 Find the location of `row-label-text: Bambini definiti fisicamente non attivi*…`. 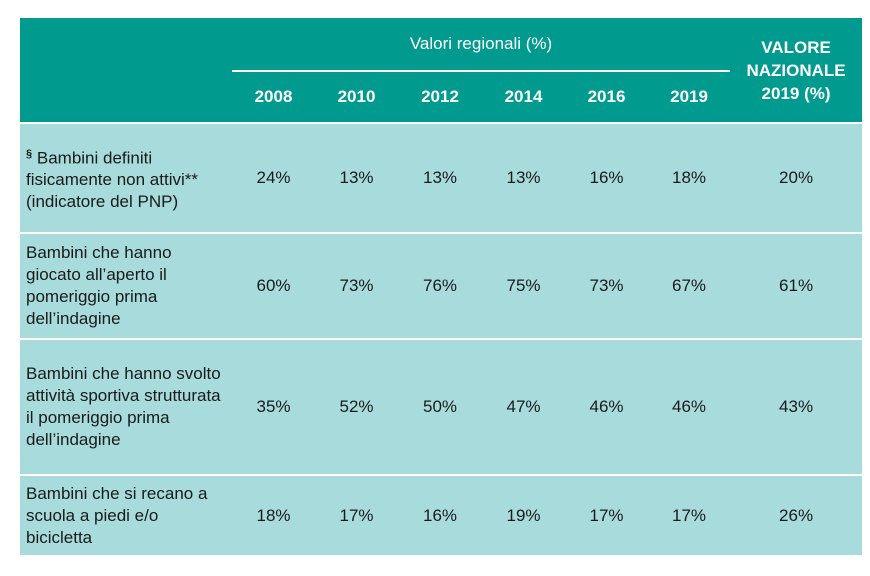

row-label-text: Bambini definiti fisicamente non attivi*… is located at coordinates (112, 180).